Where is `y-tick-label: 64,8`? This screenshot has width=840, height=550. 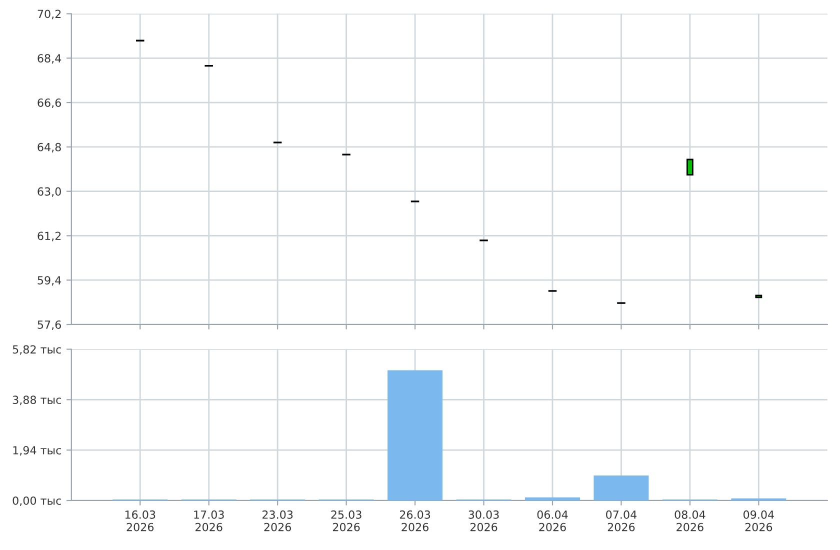
y-tick-label: 64,8 is located at coordinates (49, 147).